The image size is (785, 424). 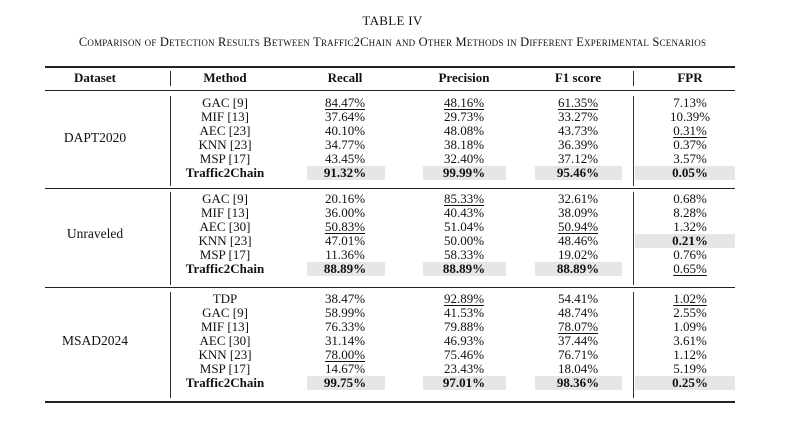 What do you see at coordinates (464, 369) in the screenshot?
I see `precision-cell: 23.43%` at bounding box center [464, 369].